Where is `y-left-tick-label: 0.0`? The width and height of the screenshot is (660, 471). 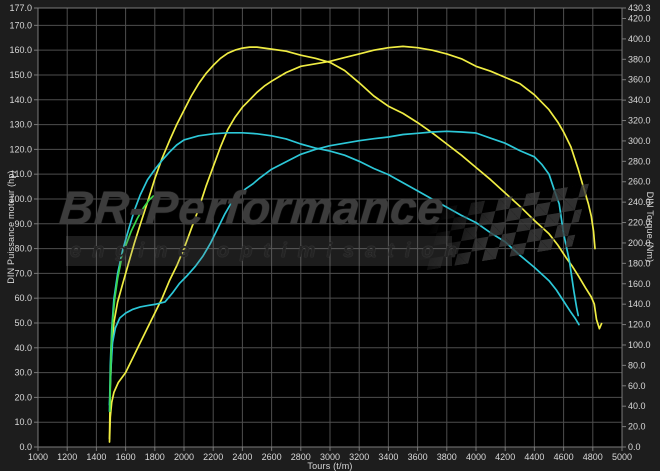 y-left-tick-label: 0.0 is located at coordinates (25, 447).